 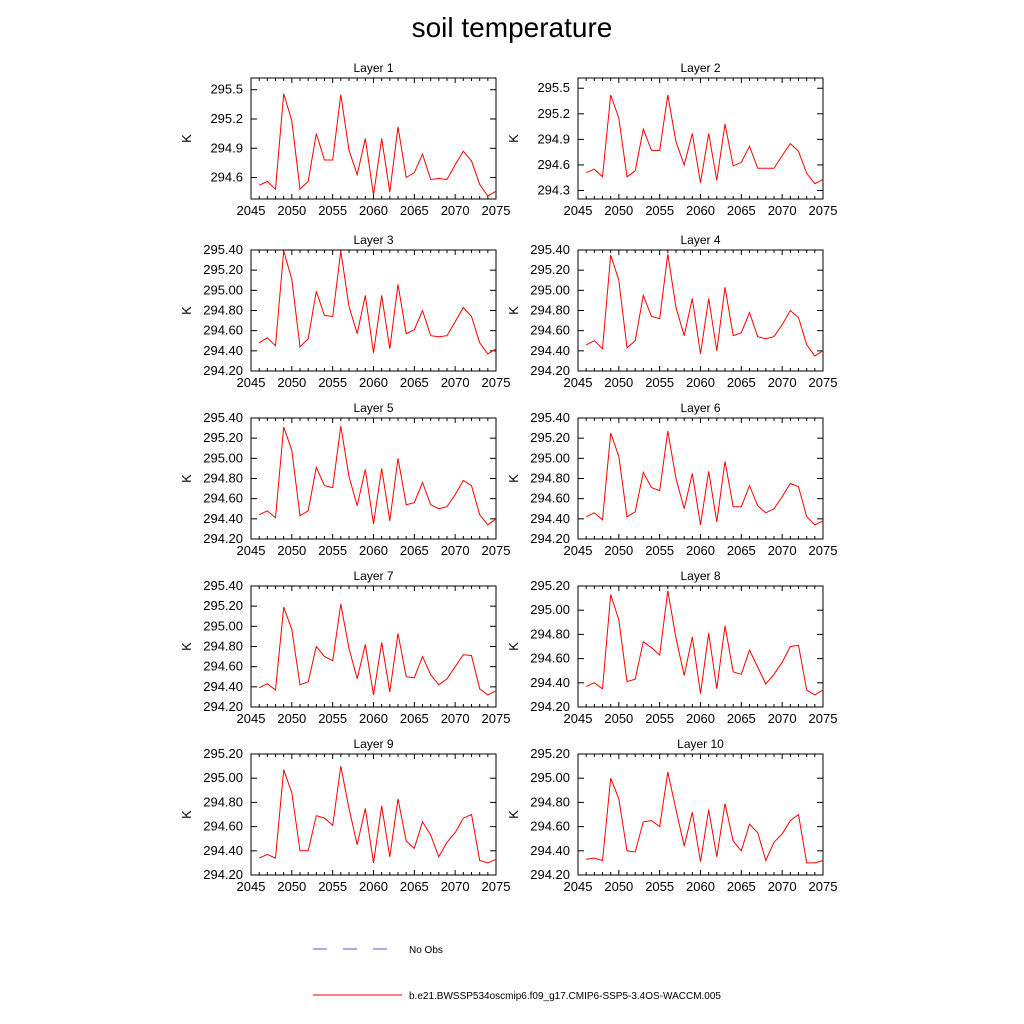 What do you see at coordinates (700, 68) in the screenshot?
I see `panel-title: Layer 2` at bounding box center [700, 68].